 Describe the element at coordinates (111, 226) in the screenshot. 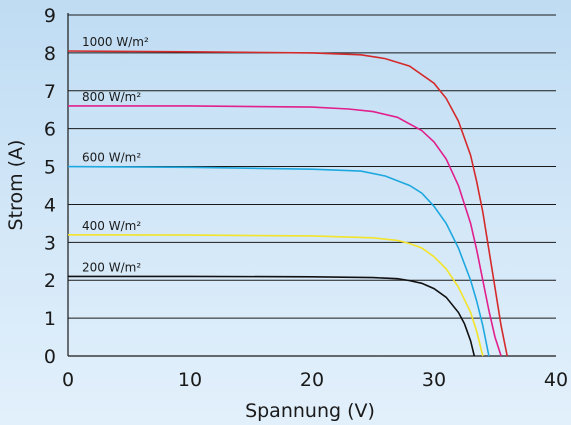

I see `series-label: 400 W/m²` at that location.